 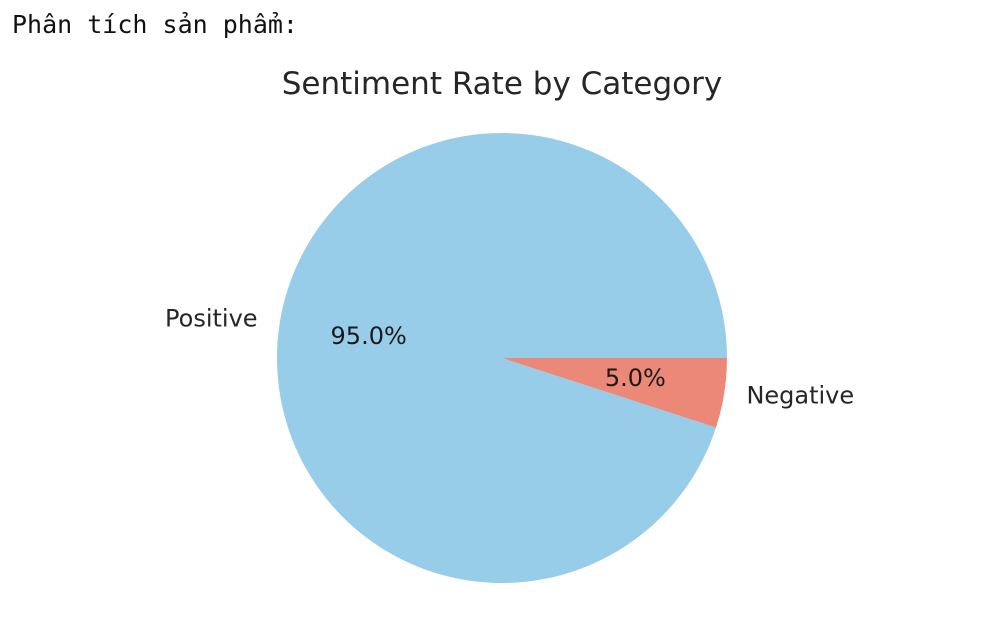 What do you see at coordinates (155, 24) in the screenshot?
I see `output-label: Phân tích sản phẩm:` at bounding box center [155, 24].